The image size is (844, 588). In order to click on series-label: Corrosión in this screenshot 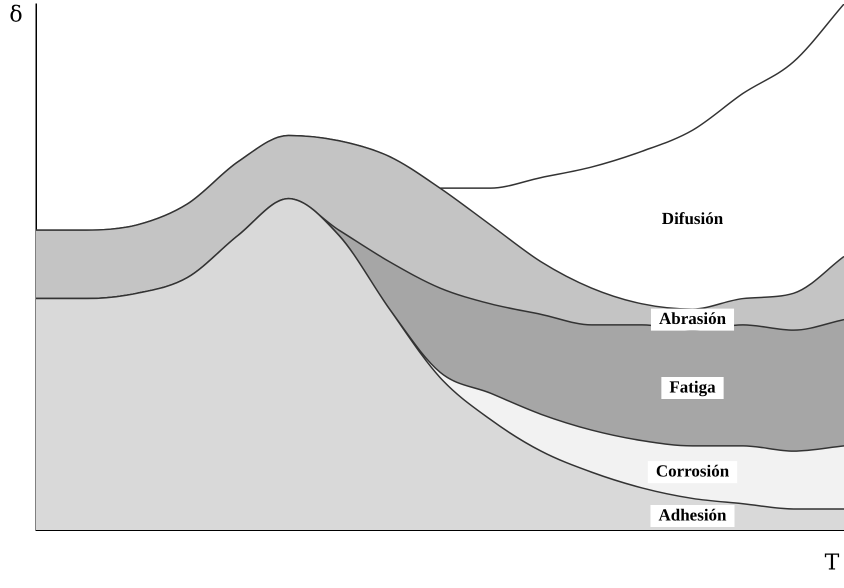, I will do `click(693, 471)`.